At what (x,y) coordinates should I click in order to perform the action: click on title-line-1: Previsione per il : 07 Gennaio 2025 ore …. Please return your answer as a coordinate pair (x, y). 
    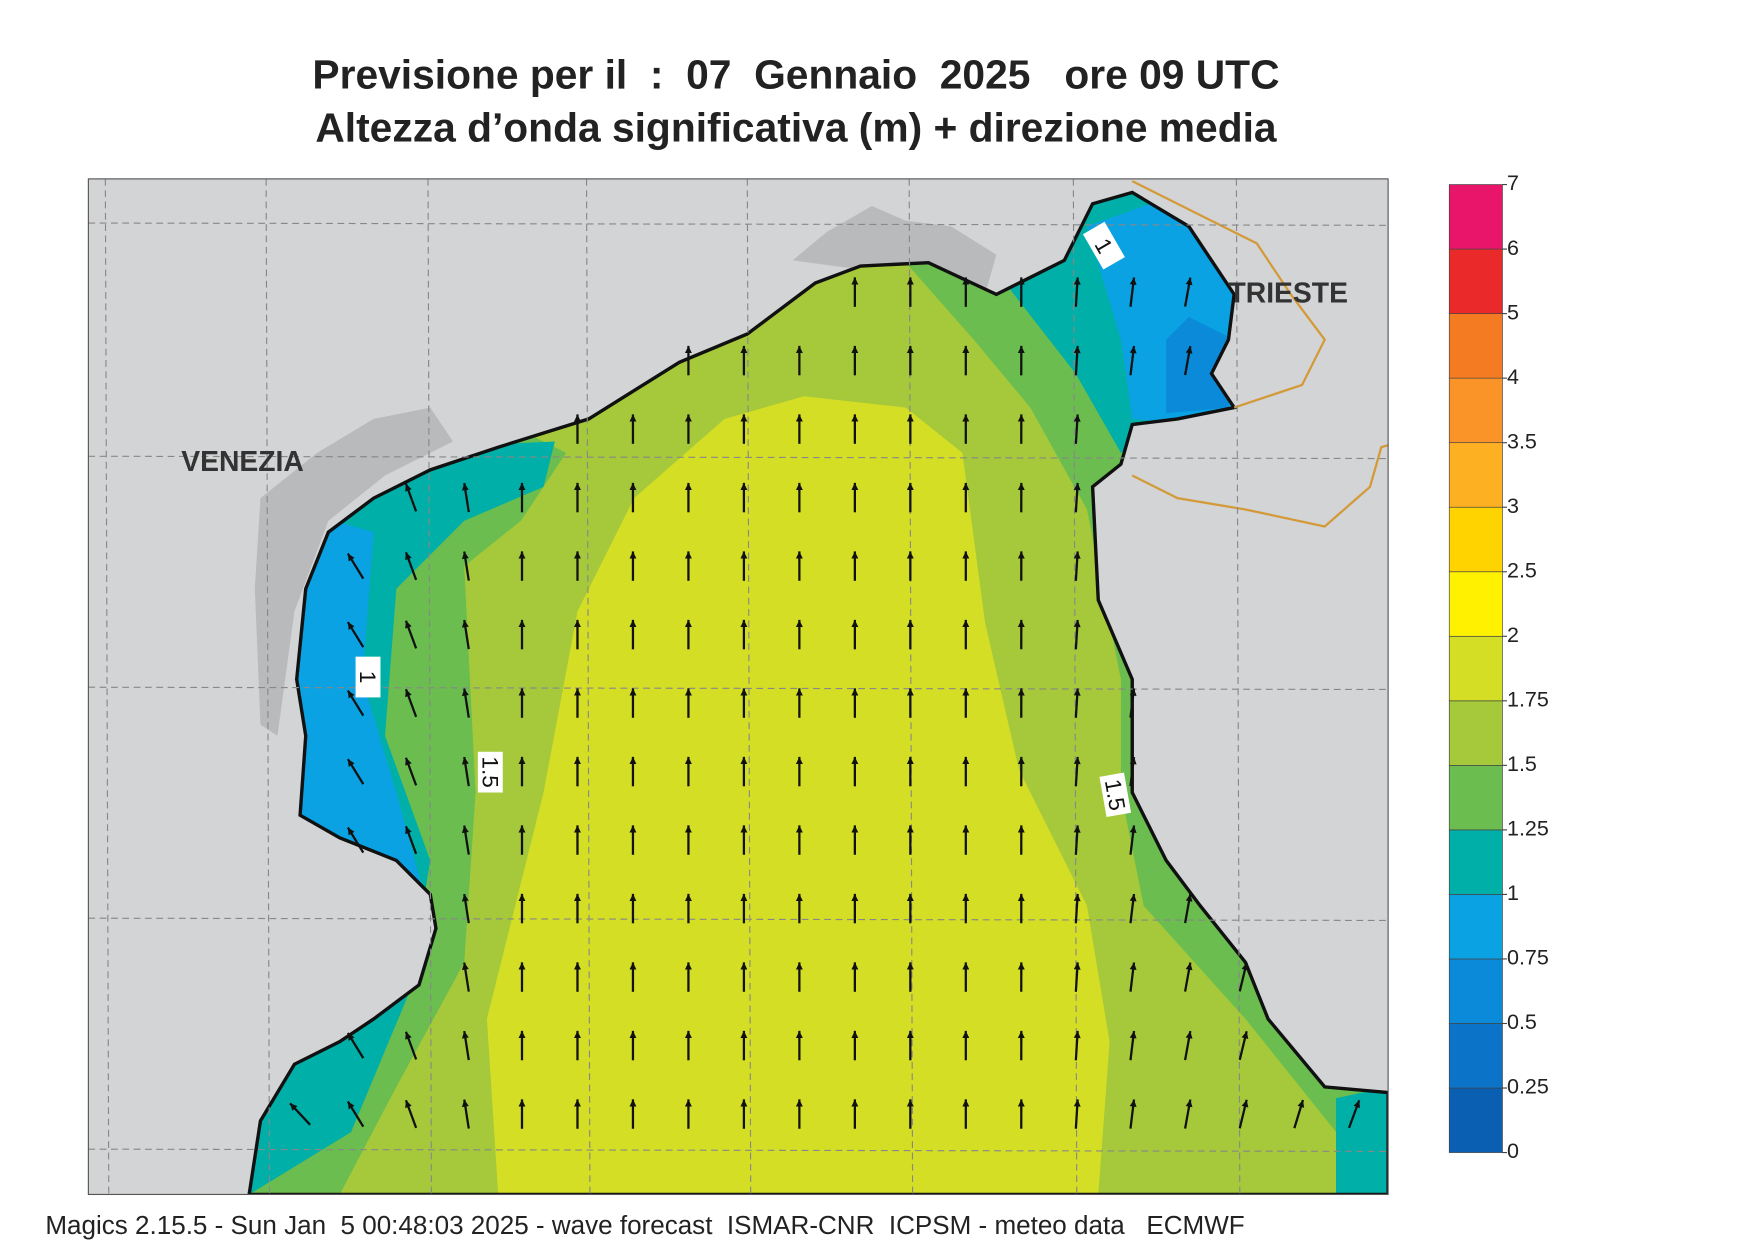
    Looking at the image, I should click on (795, 74).